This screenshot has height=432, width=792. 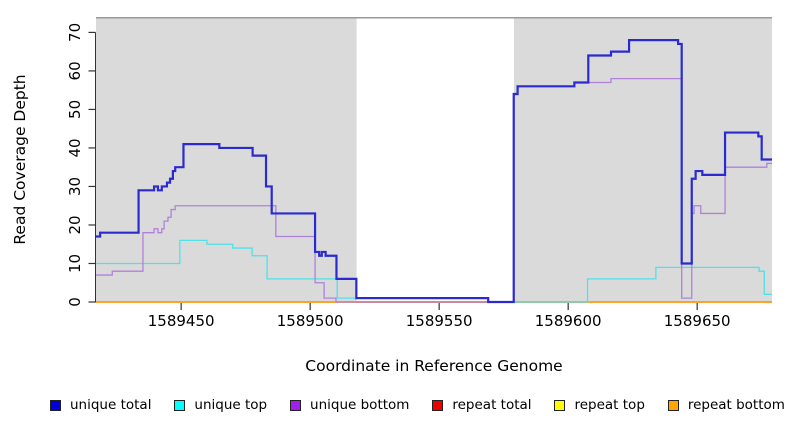 I want to click on y-tick-label: 40, so click(x=75, y=147).